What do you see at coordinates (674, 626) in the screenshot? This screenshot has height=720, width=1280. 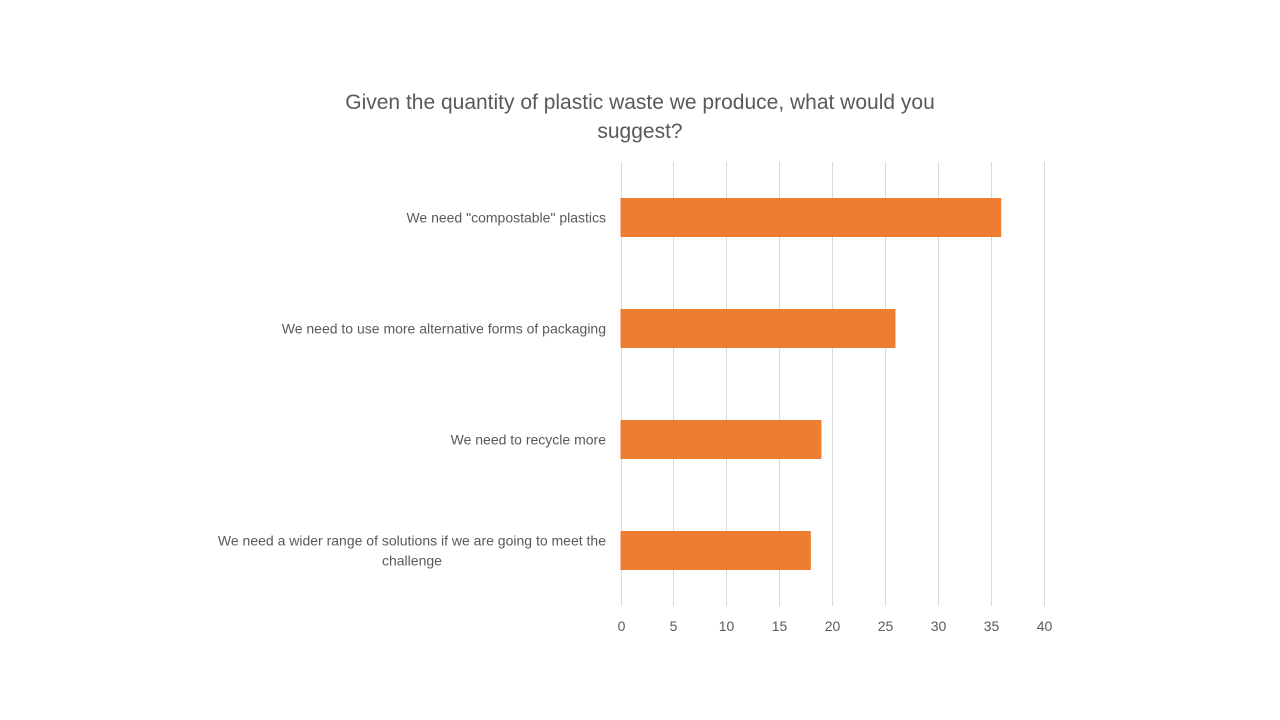 I see `x-tick-label: 5` at bounding box center [674, 626].